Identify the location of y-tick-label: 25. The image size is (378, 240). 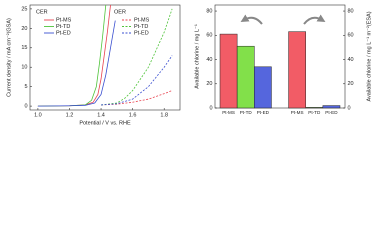
(24, 9).